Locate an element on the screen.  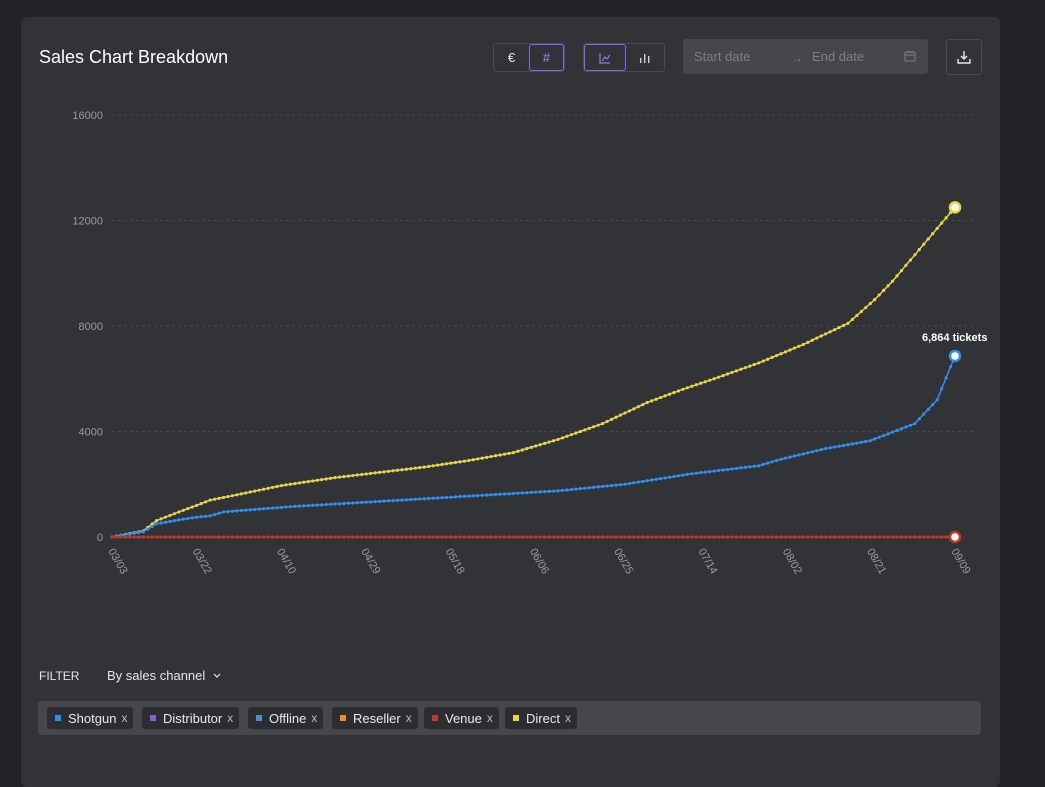
chip-reseller: Reseller x is located at coordinates (375, 718).